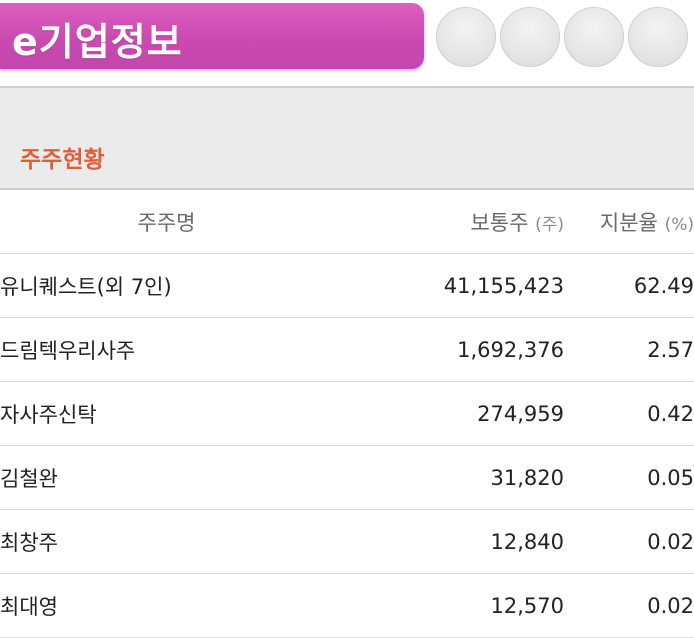 The height and width of the screenshot is (638, 694). Describe the element at coordinates (448, 605) in the screenshot. I see `share-count: 12,570` at that location.